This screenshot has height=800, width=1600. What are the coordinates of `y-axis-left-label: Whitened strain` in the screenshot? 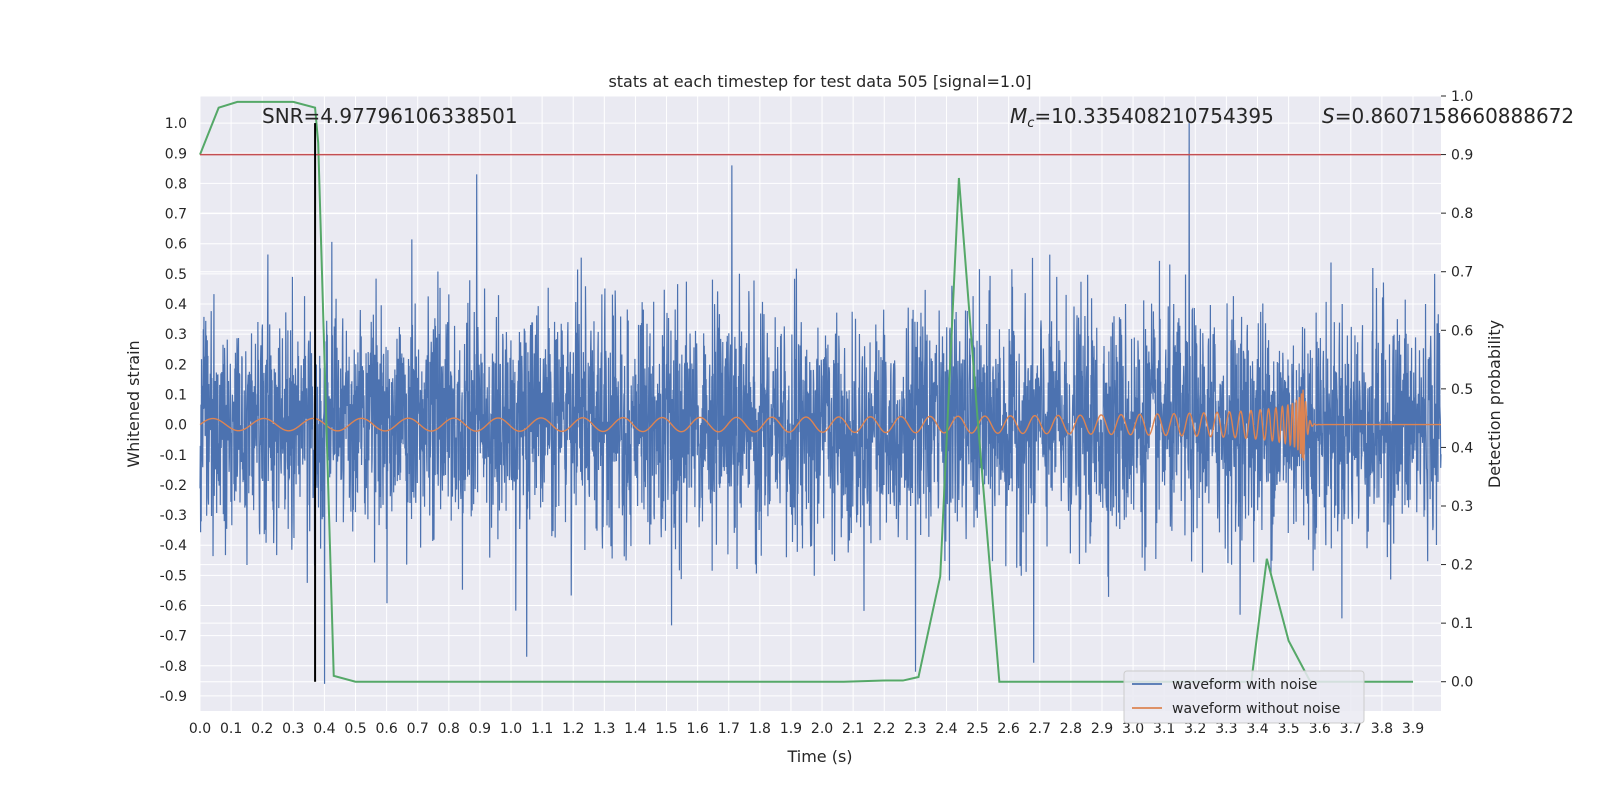 It's located at (133, 403).